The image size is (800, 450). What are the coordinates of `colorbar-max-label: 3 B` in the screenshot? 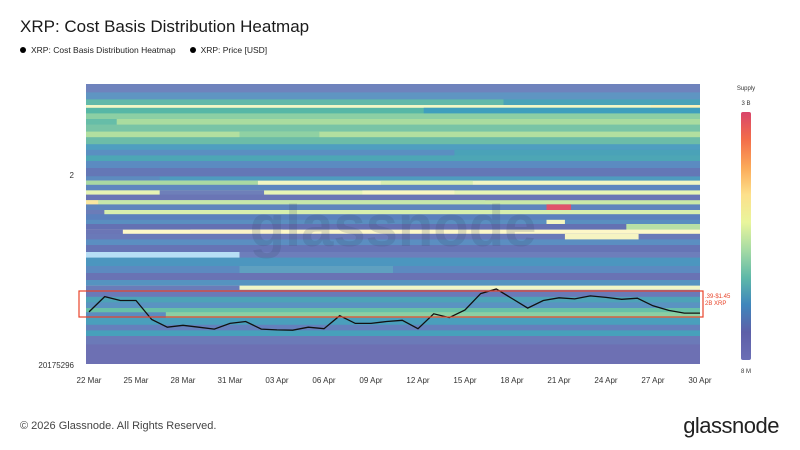 It's located at (745, 104).